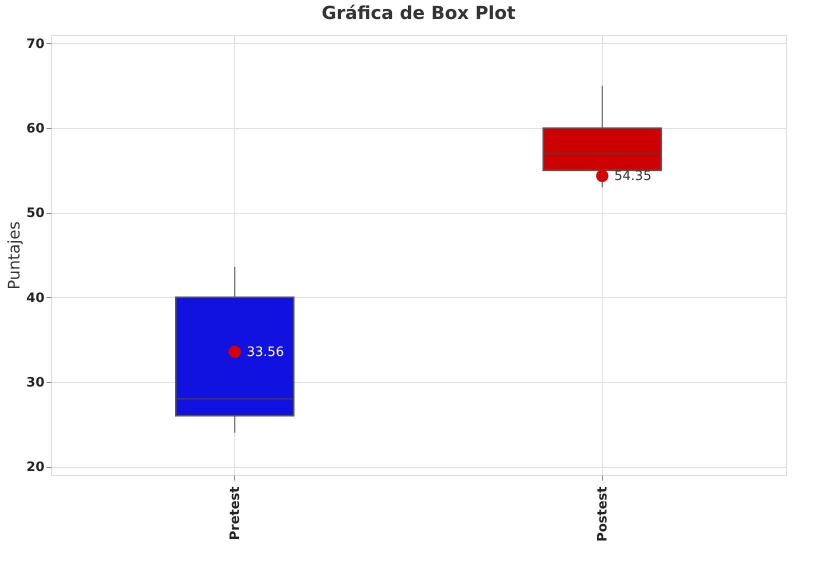 The image size is (834, 565). Describe the element at coordinates (265, 352) in the screenshot. I see `annotation: 33.56` at that location.